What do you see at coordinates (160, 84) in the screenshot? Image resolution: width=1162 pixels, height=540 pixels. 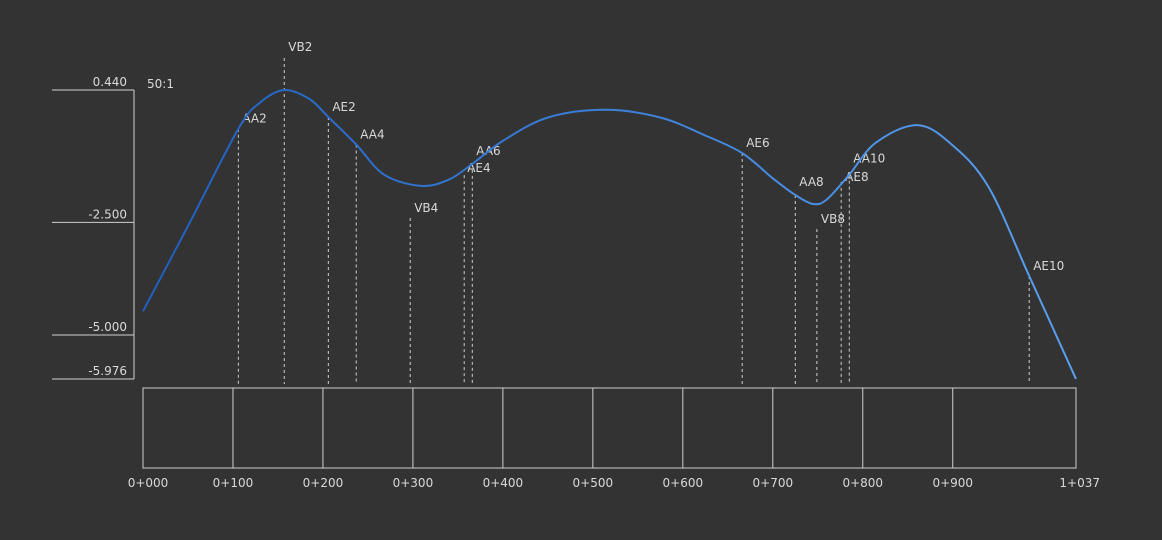 I see `scale-label: 50:1` at bounding box center [160, 84].